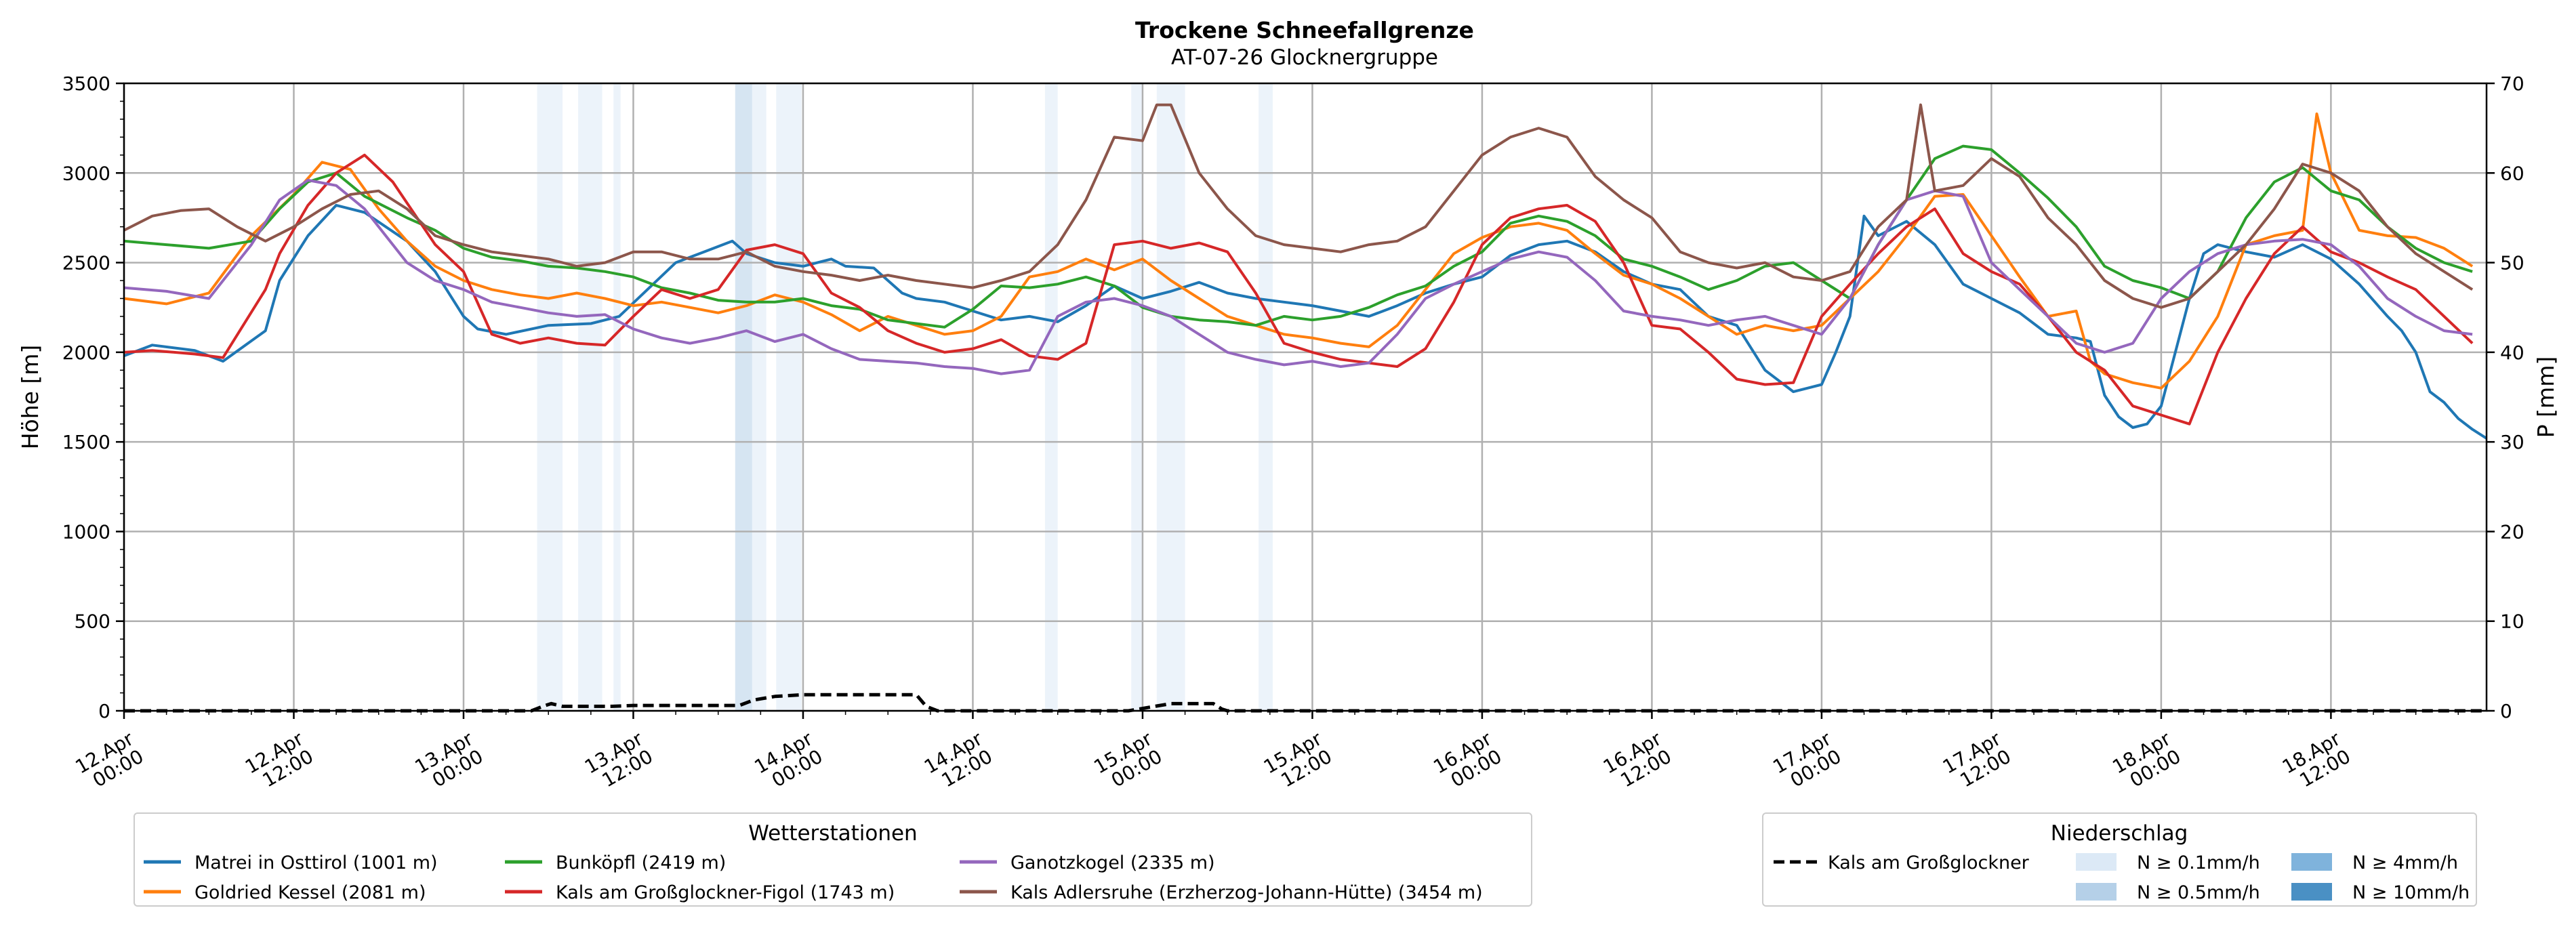  What do you see at coordinates (2512, 442) in the screenshot?
I see `y2-tick-label: 30` at bounding box center [2512, 442].